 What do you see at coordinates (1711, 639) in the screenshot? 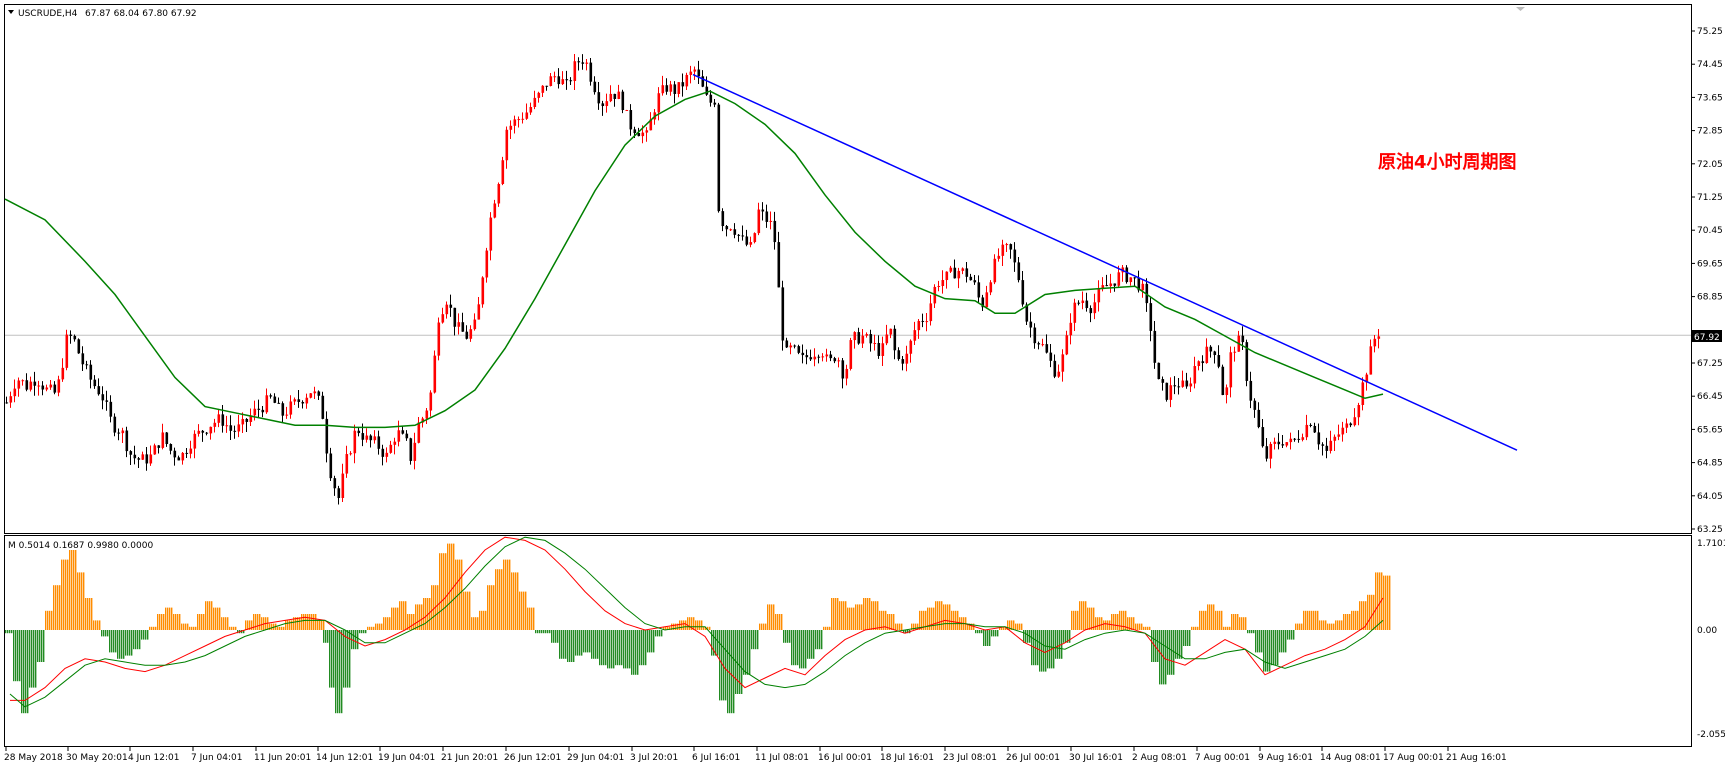
I see `indicator-axis: 1.7101 0.00 -2.0556` at bounding box center [1711, 639].